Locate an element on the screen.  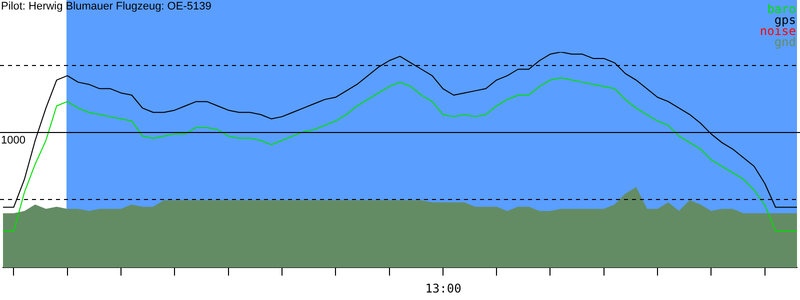
text: 13:00 is located at coordinates (443, 289).